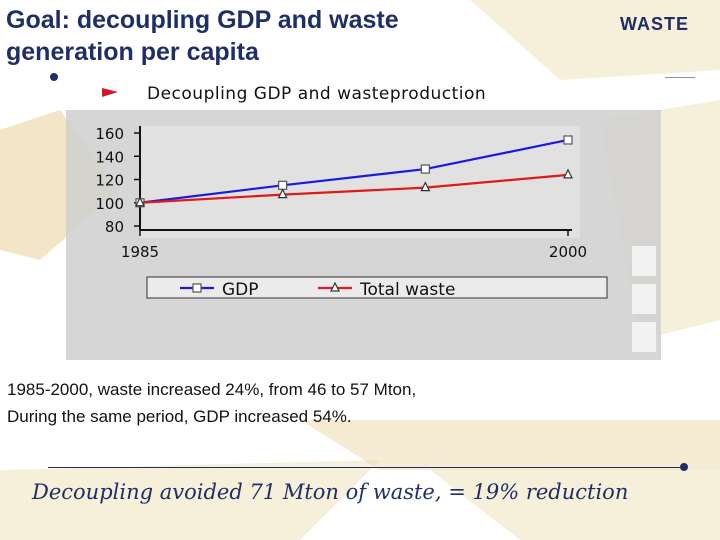 Image resolution: width=720 pixels, height=540 pixels. What do you see at coordinates (335, 286) in the screenshot?
I see `legend-marker-total-waste` at bounding box center [335, 286].